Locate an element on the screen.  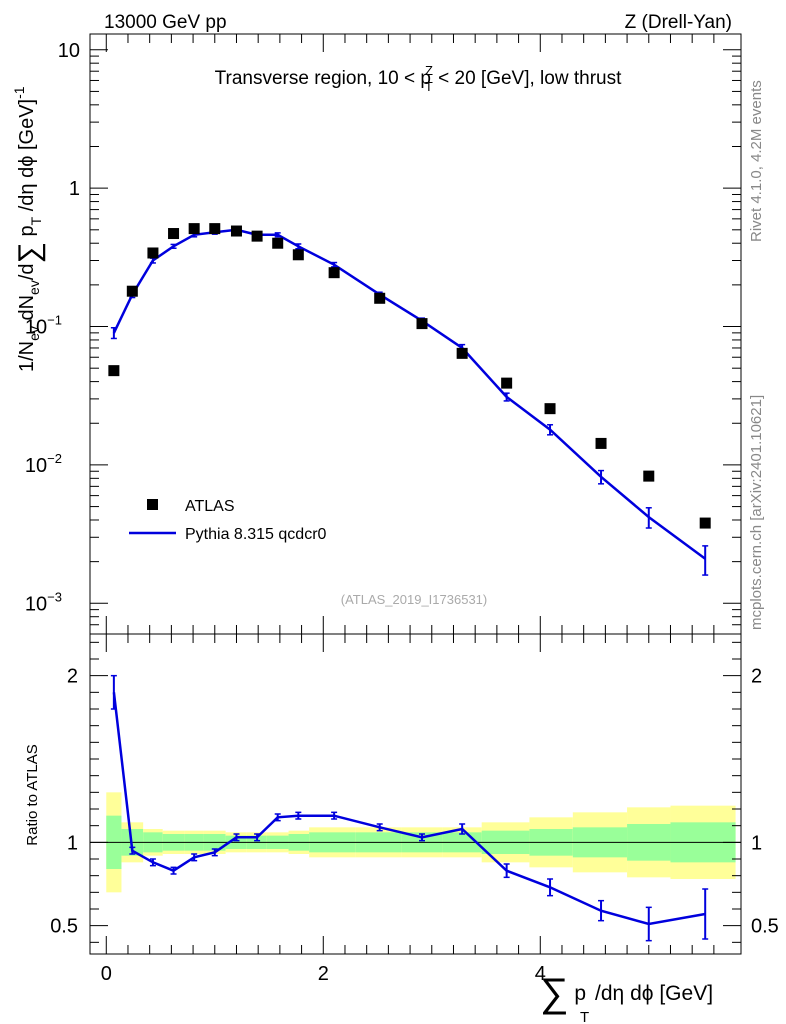
x-tick-label: 2 is located at coordinates (323, 974).